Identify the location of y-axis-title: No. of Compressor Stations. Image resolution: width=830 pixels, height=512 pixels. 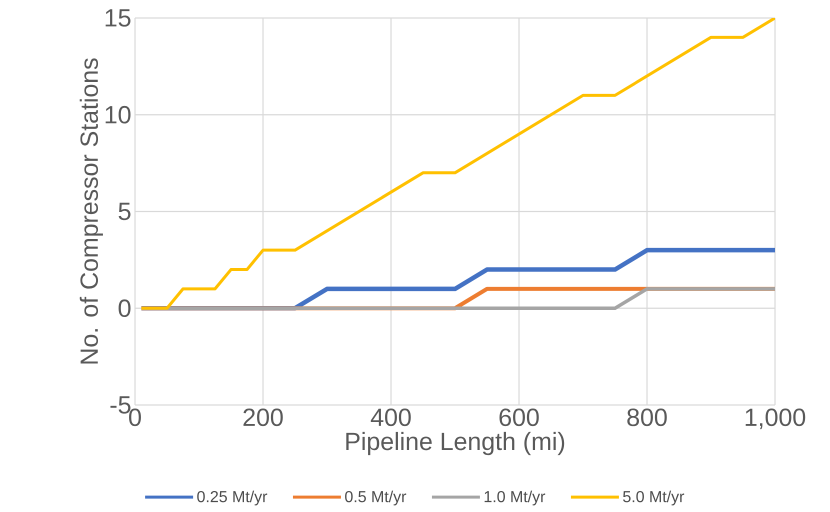
(91, 211).